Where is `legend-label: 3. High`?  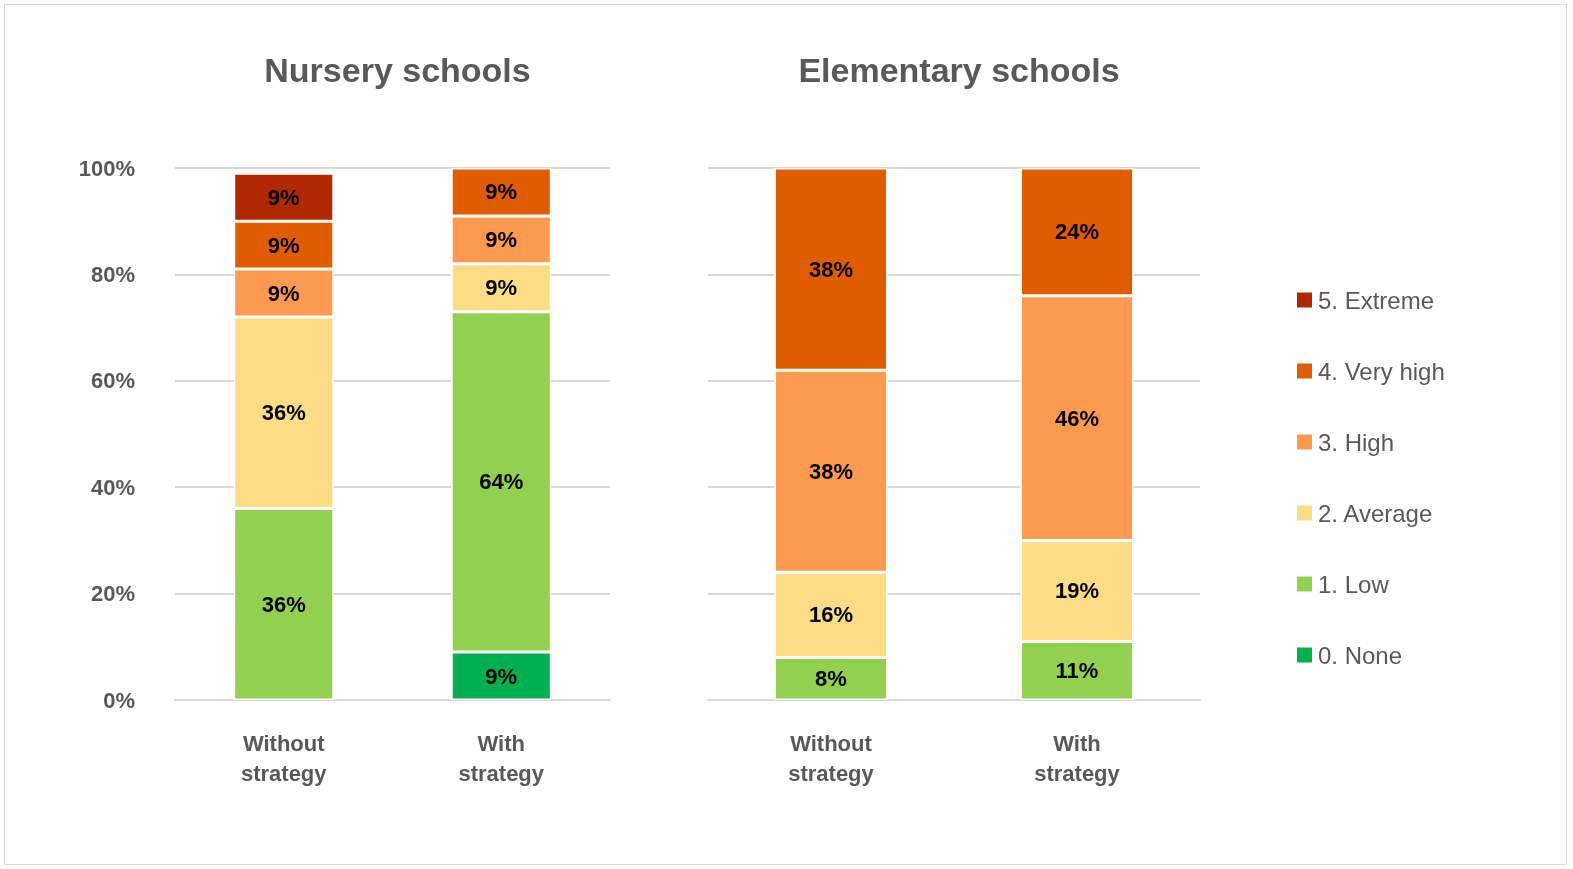
legend-label: 3. High is located at coordinates (1356, 442).